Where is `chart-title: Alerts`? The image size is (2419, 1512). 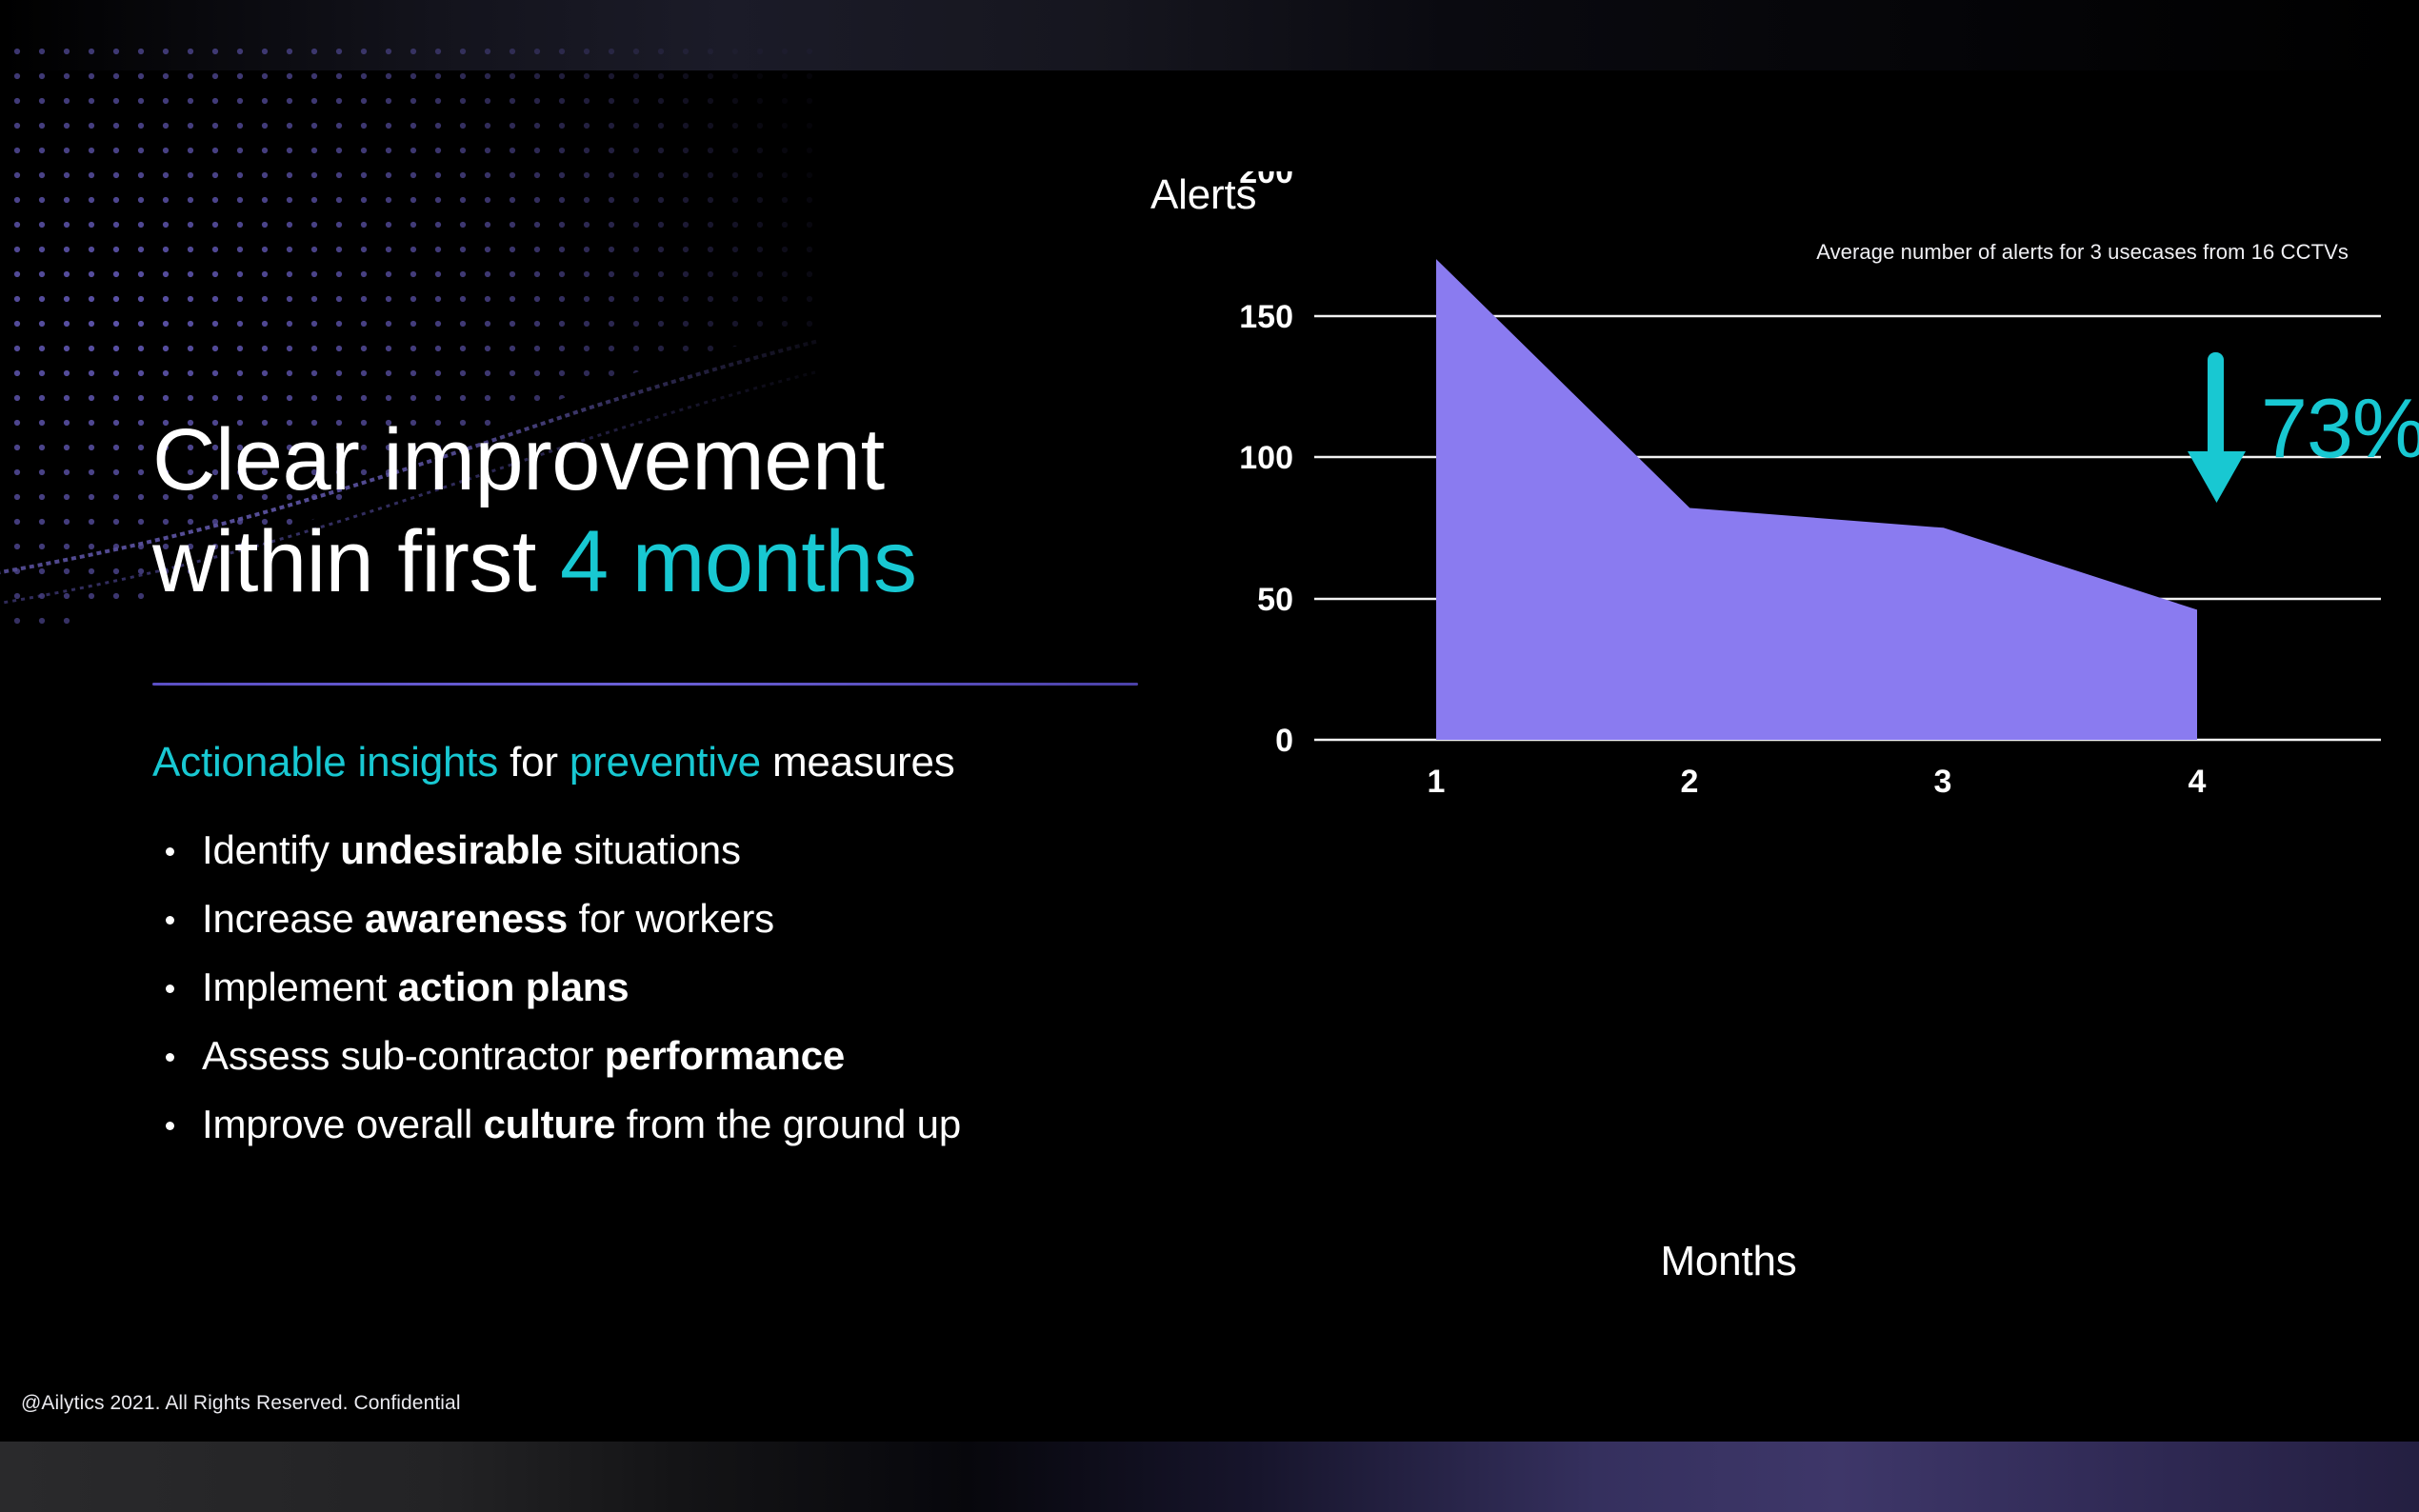 chart-title: Alerts is located at coordinates (1203, 194).